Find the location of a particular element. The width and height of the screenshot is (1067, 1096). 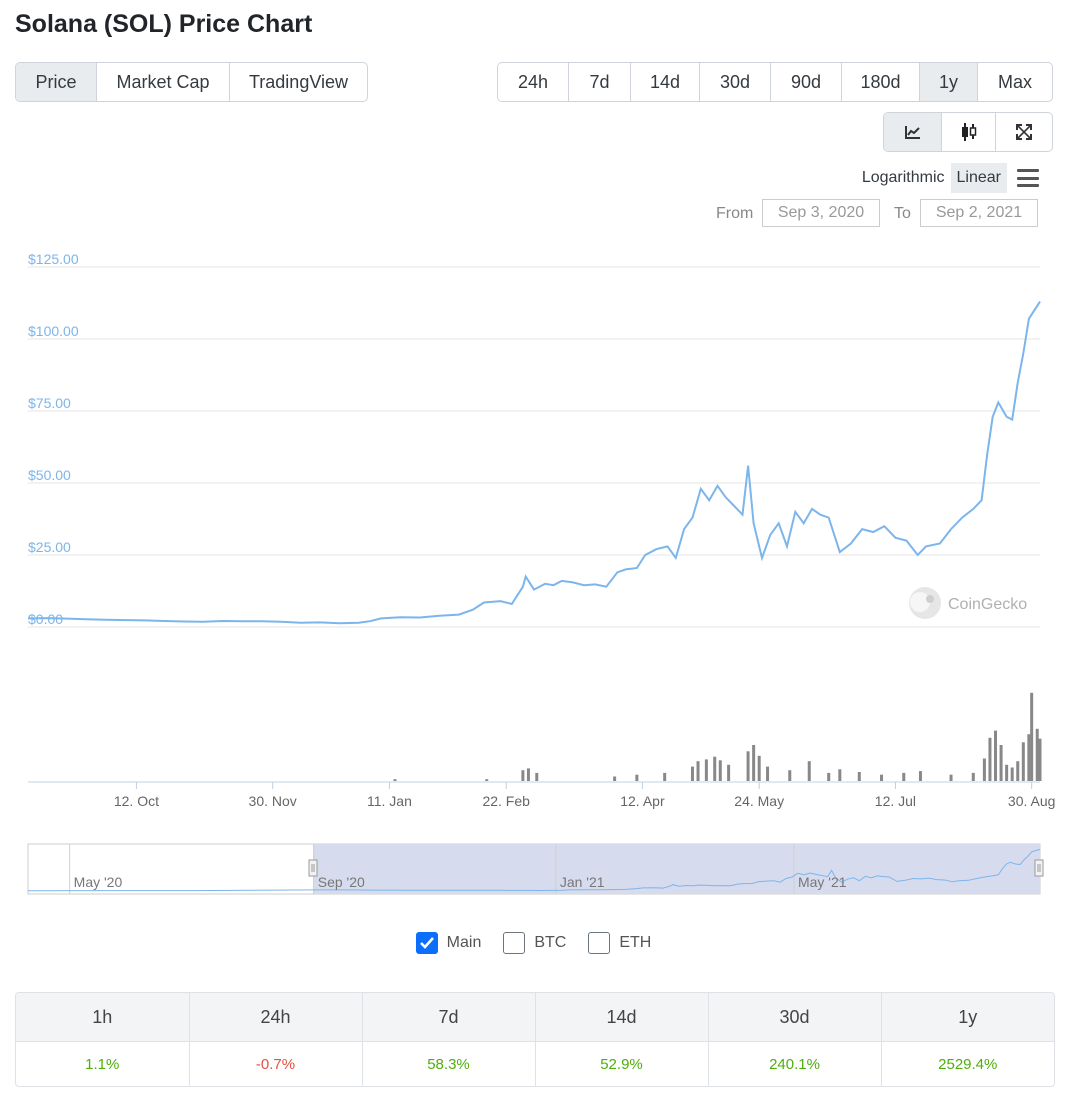

x-tick-label: 12. Jul is located at coordinates (895, 801).